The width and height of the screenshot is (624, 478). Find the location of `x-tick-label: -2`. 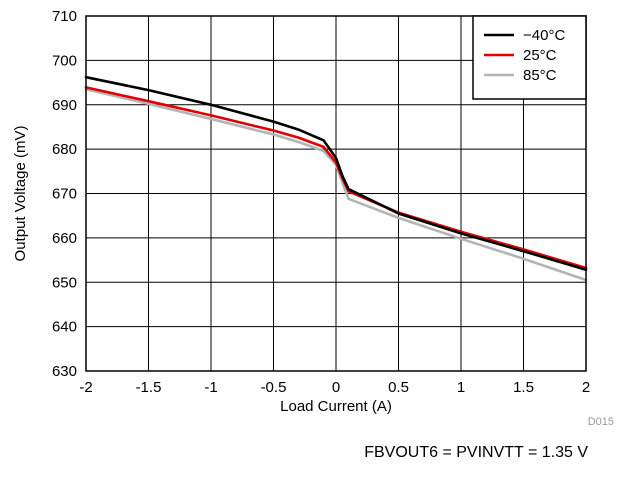

x-tick-label: -2 is located at coordinates (85, 387).